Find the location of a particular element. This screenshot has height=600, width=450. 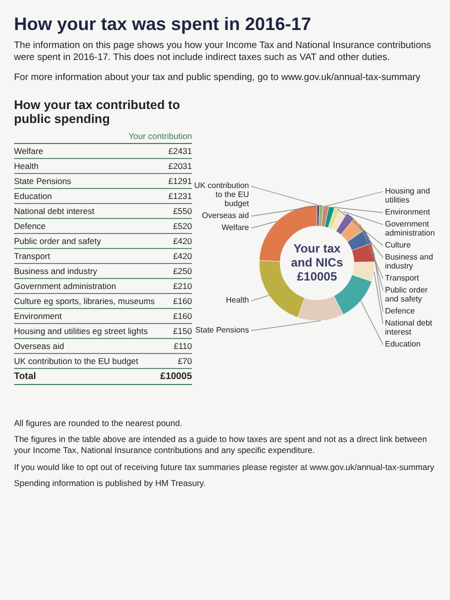

text: How your tax contributed to public spending is located at coordinates (97, 112).